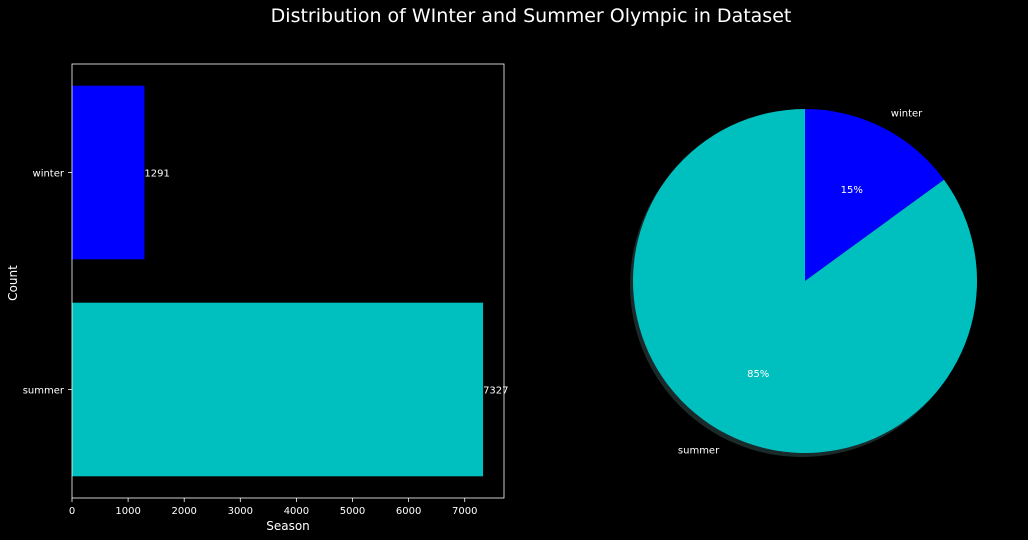  Describe the element at coordinates (49, 174) in the screenshot. I see `y-tick-label-winter: winter` at that location.